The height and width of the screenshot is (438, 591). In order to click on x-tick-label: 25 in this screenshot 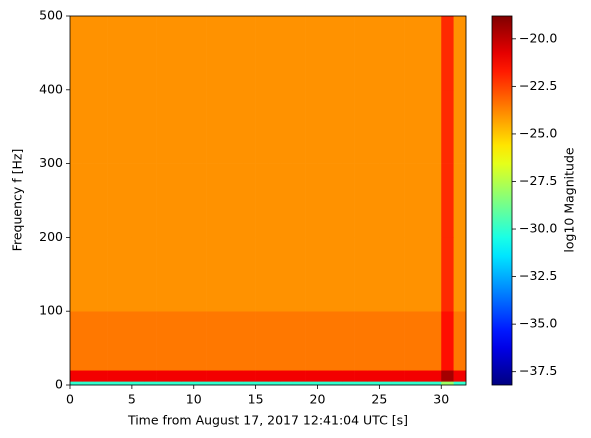, I will do `click(379, 399)`.